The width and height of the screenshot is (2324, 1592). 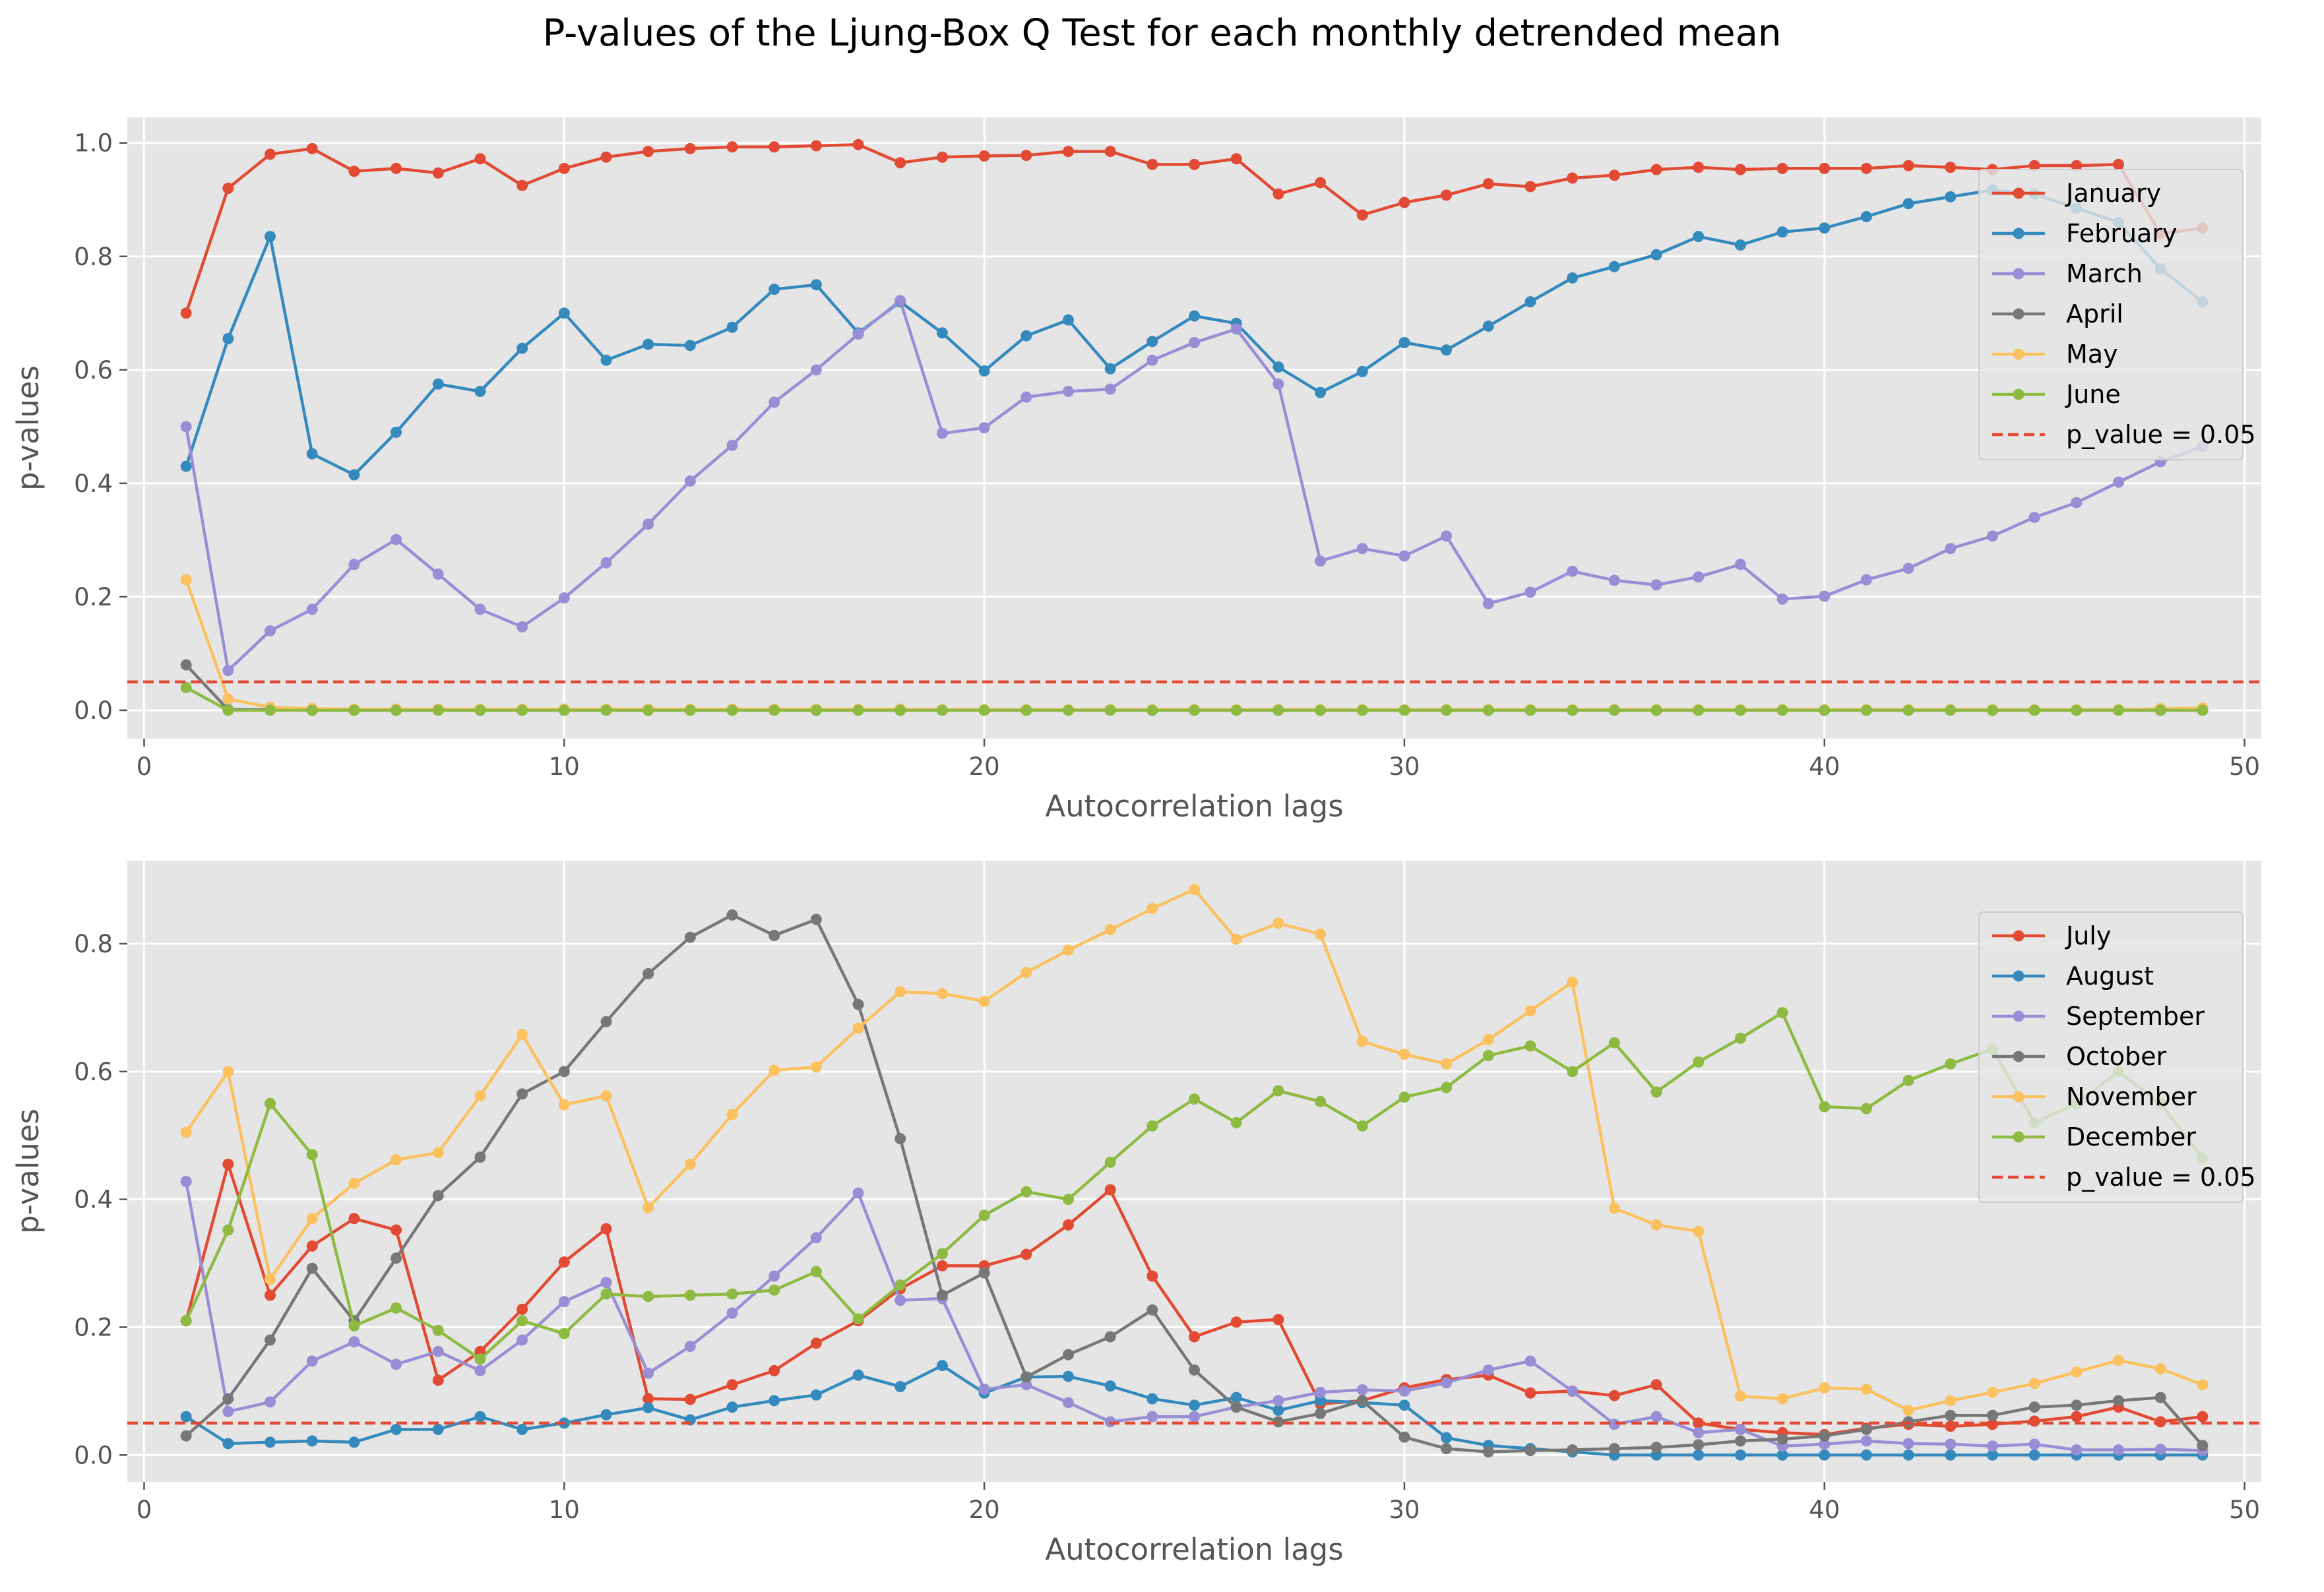 I want to click on y-tick-label: 0.0, so click(x=93, y=710).